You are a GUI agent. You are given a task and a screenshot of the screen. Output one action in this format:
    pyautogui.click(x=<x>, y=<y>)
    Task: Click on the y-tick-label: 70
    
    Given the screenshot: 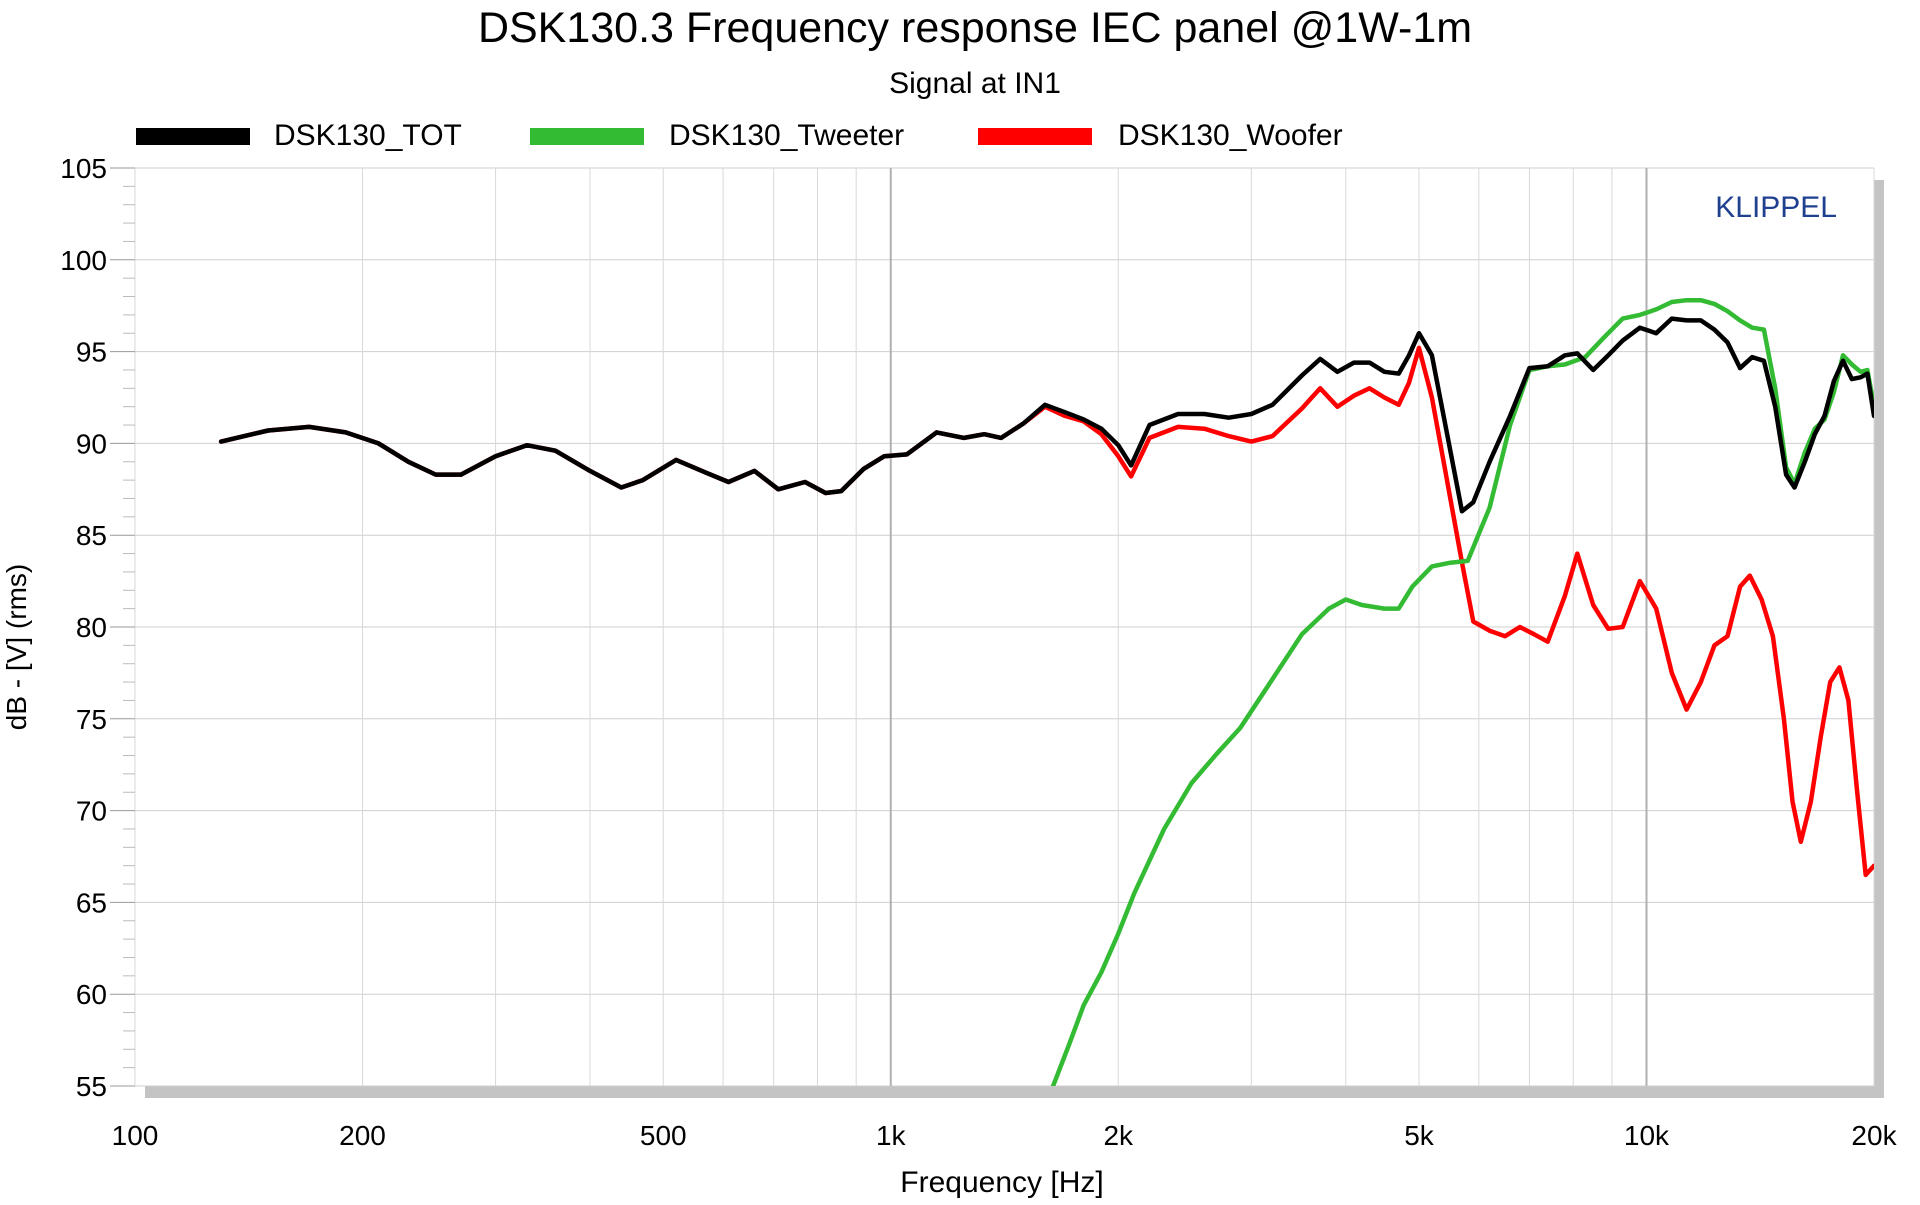 What is the action you would take?
    pyautogui.click(x=91, y=811)
    